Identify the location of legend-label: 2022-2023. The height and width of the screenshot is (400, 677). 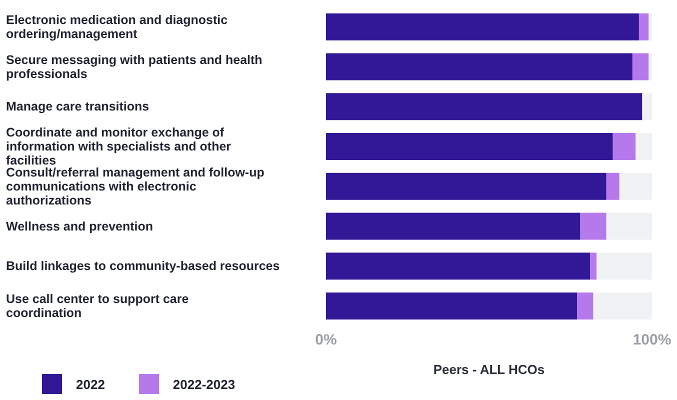
(204, 384).